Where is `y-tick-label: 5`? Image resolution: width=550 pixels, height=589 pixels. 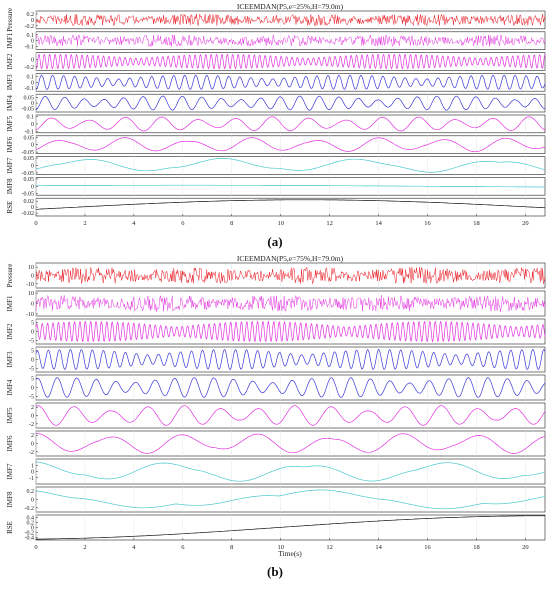 y-tick-label: 5 is located at coordinates (32, 324).